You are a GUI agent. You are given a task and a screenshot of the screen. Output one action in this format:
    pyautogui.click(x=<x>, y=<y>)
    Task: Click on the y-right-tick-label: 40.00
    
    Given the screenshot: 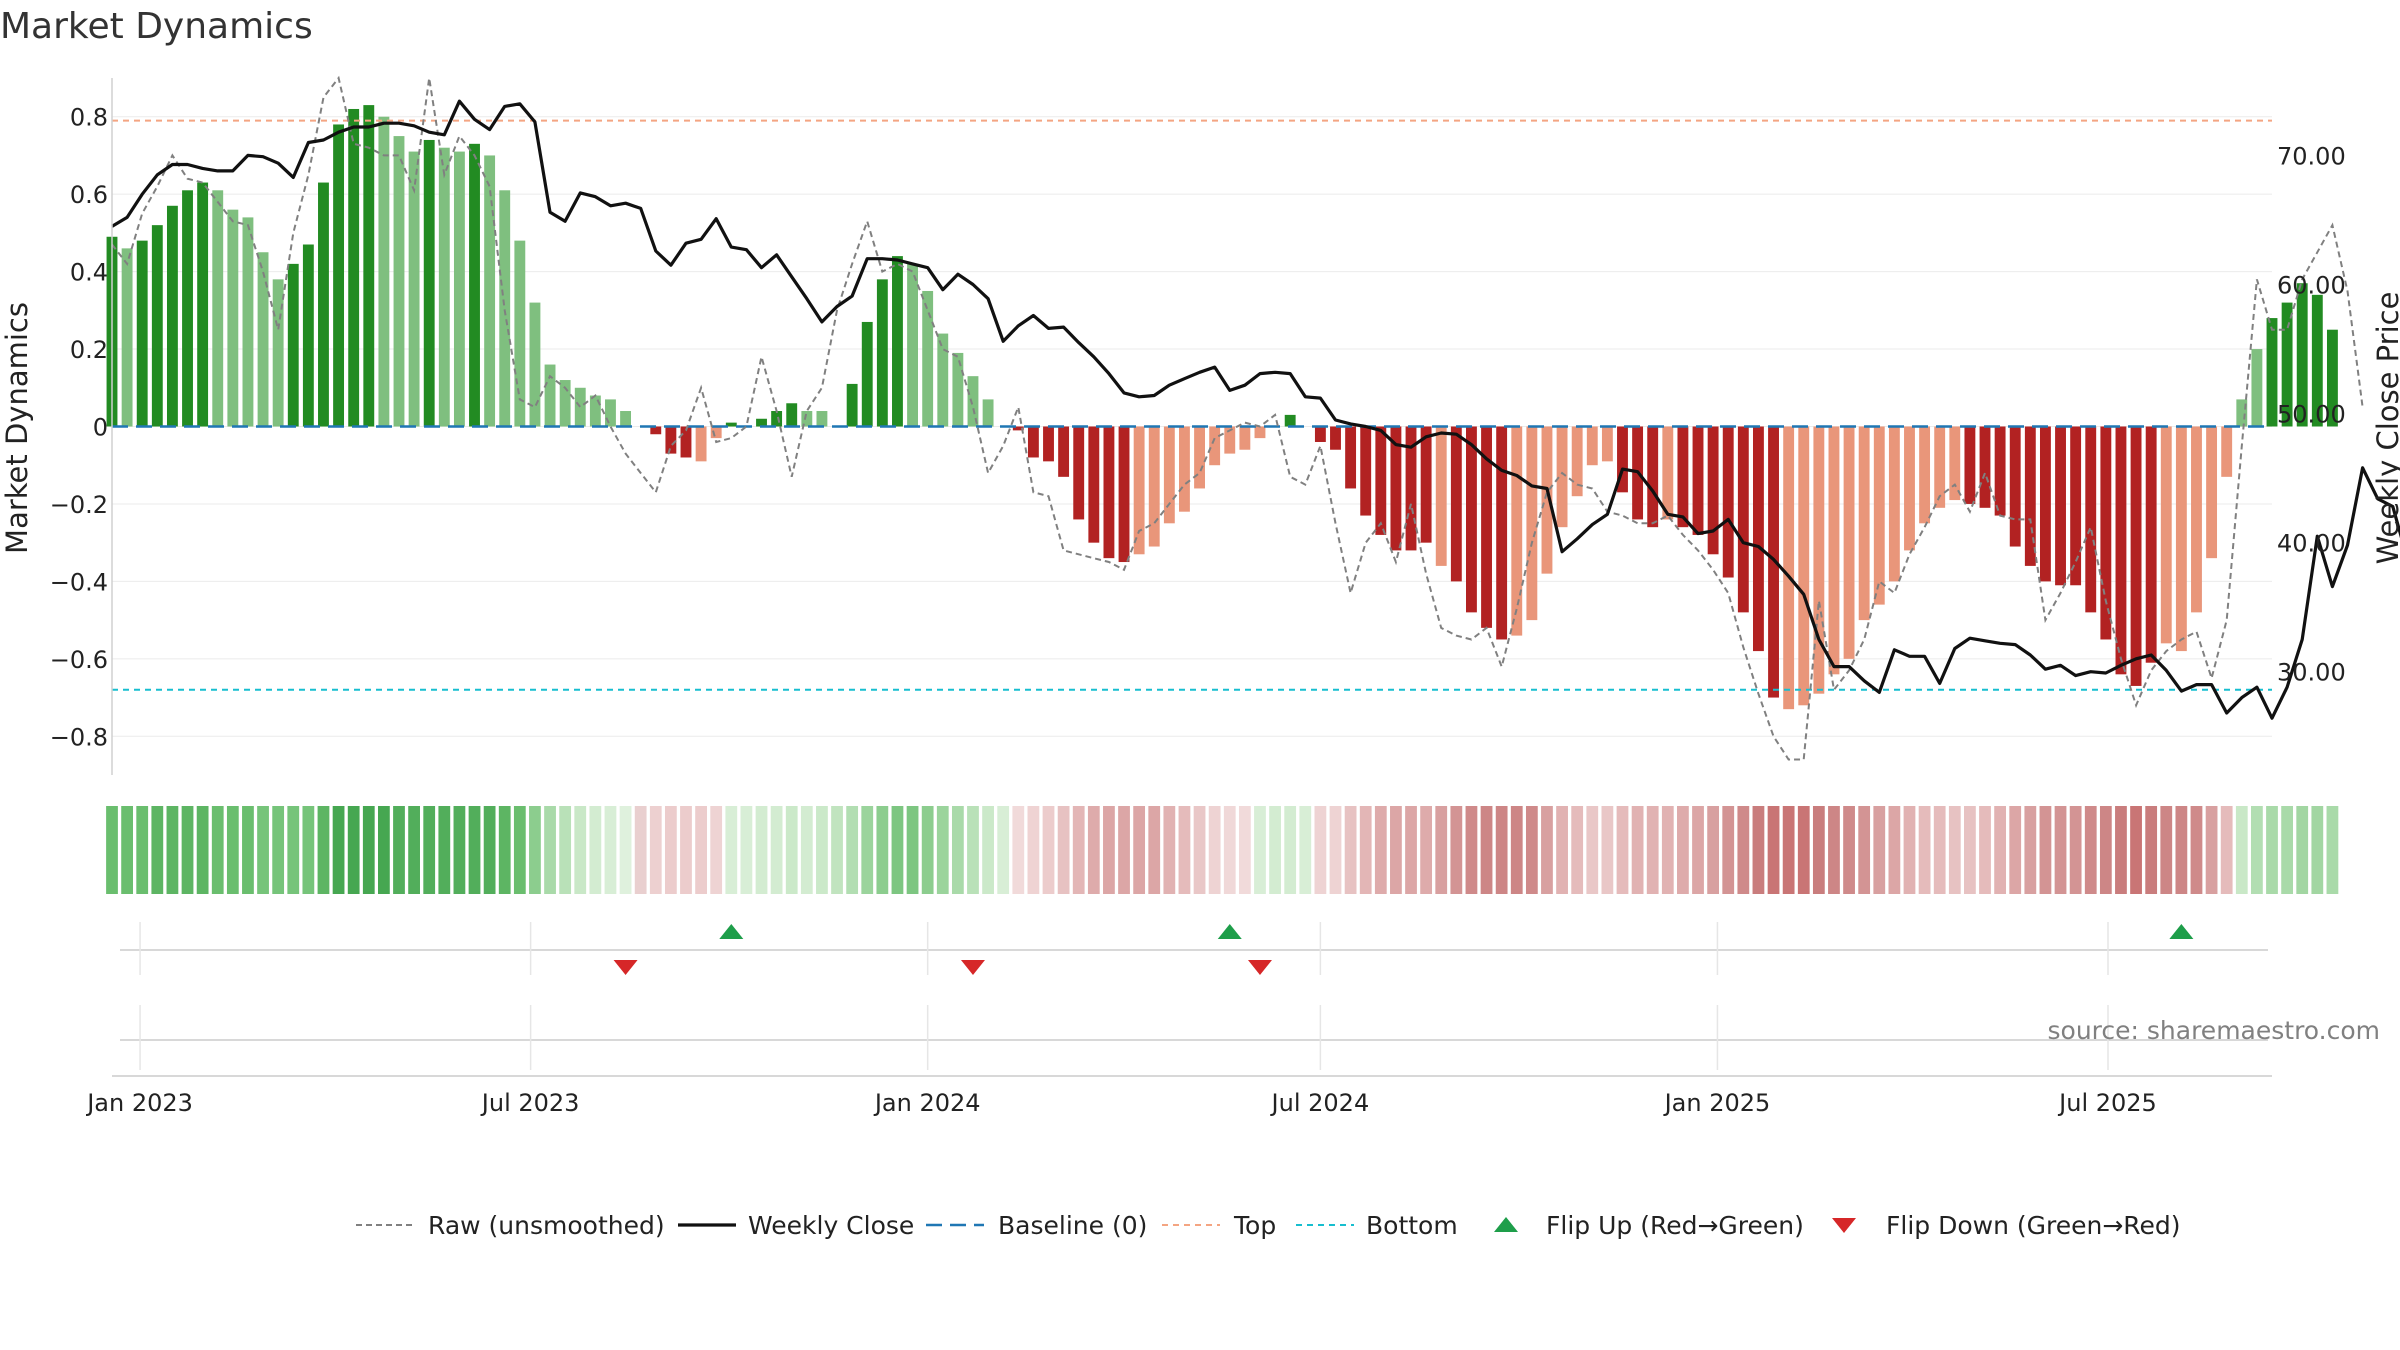 What is the action you would take?
    pyautogui.click(x=2311, y=544)
    